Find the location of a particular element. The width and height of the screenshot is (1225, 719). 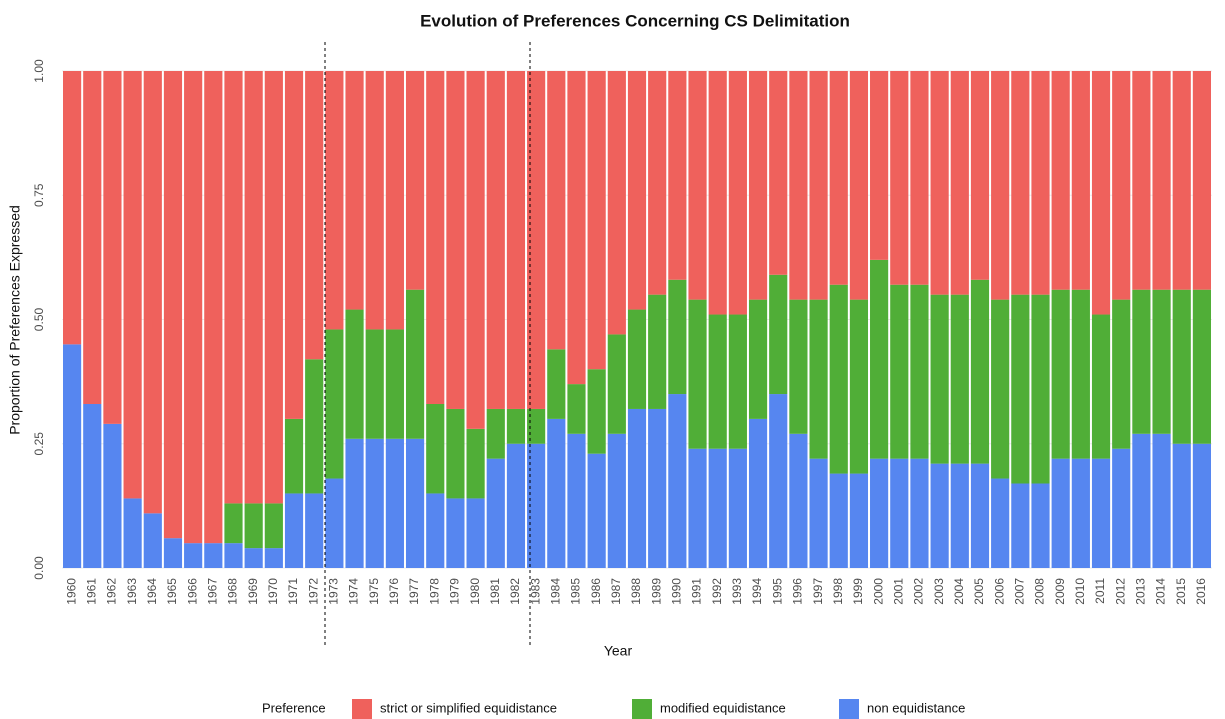

x-tick-label: 1987 is located at coordinates (616, 591).